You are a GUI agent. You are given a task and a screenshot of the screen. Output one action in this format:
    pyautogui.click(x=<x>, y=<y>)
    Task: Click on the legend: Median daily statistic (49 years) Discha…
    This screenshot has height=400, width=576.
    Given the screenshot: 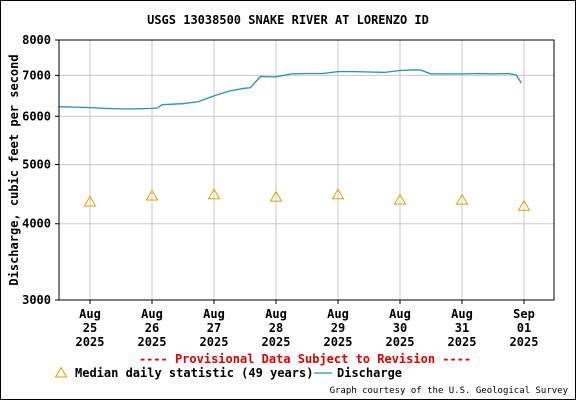 What is the action you would take?
    pyautogui.click(x=228, y=373)
    